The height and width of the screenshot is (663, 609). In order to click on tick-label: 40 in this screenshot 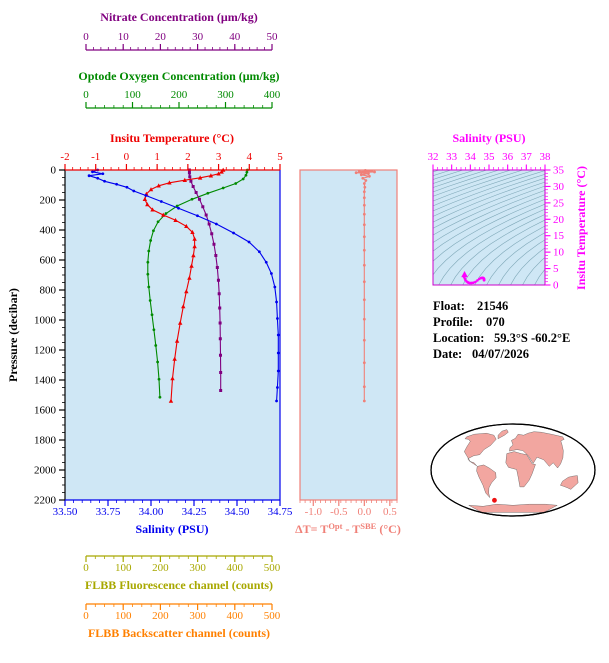, I will do `click(235, 37)`.